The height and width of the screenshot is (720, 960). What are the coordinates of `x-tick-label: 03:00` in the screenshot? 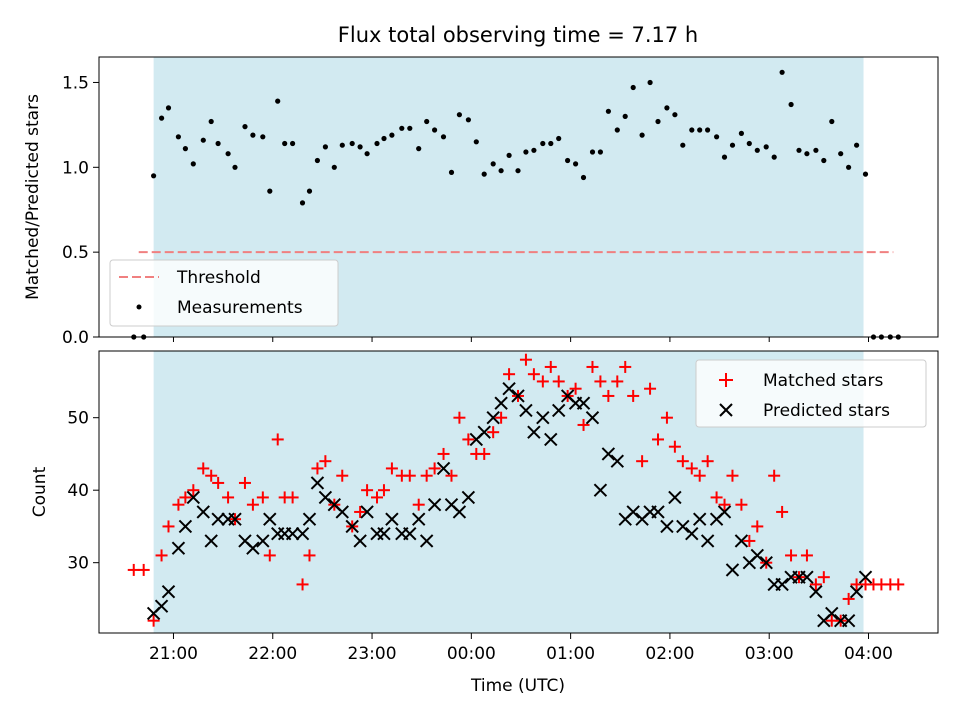 It's located at (769, 654).